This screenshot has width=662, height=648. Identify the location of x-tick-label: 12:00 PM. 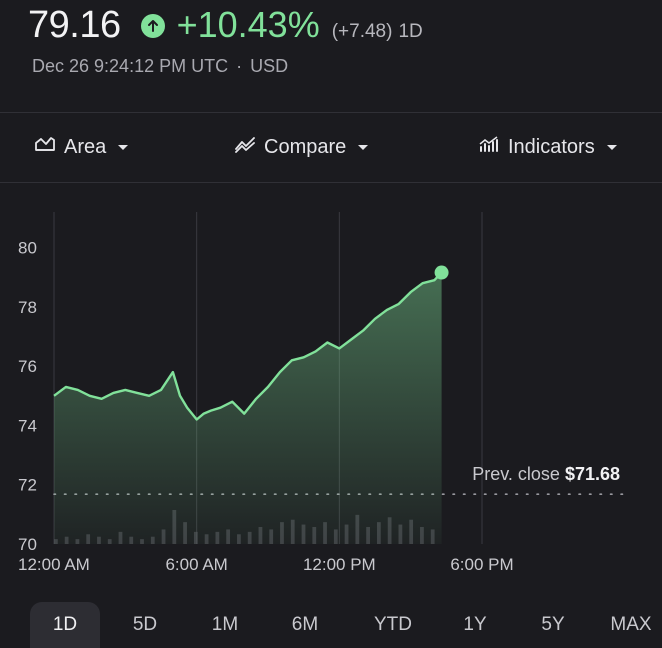
(339, 564).